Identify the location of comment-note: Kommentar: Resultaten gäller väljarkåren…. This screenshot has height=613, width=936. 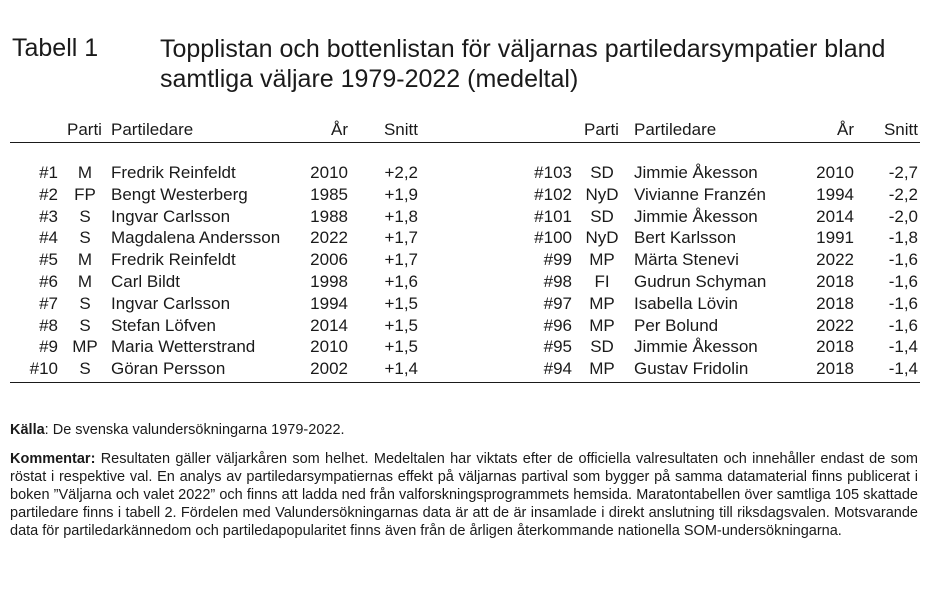
(464, 495).